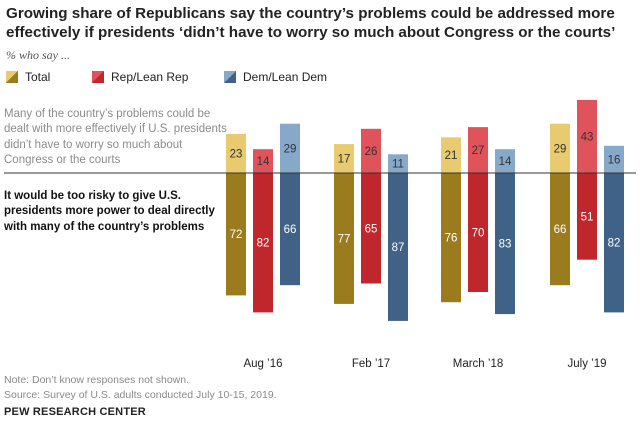  I want to click on value-label-too-risky-rep-july-19: 51, so click(587, 217).